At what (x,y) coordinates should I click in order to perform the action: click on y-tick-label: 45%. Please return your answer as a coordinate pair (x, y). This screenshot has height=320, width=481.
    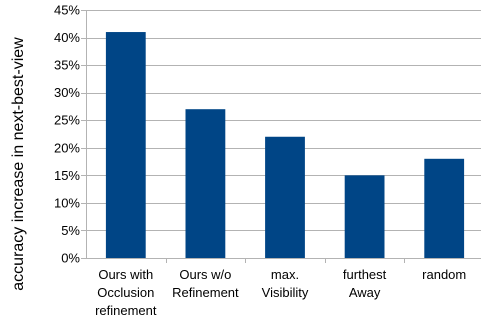
    Looking at the image, I should click on (67, 10).